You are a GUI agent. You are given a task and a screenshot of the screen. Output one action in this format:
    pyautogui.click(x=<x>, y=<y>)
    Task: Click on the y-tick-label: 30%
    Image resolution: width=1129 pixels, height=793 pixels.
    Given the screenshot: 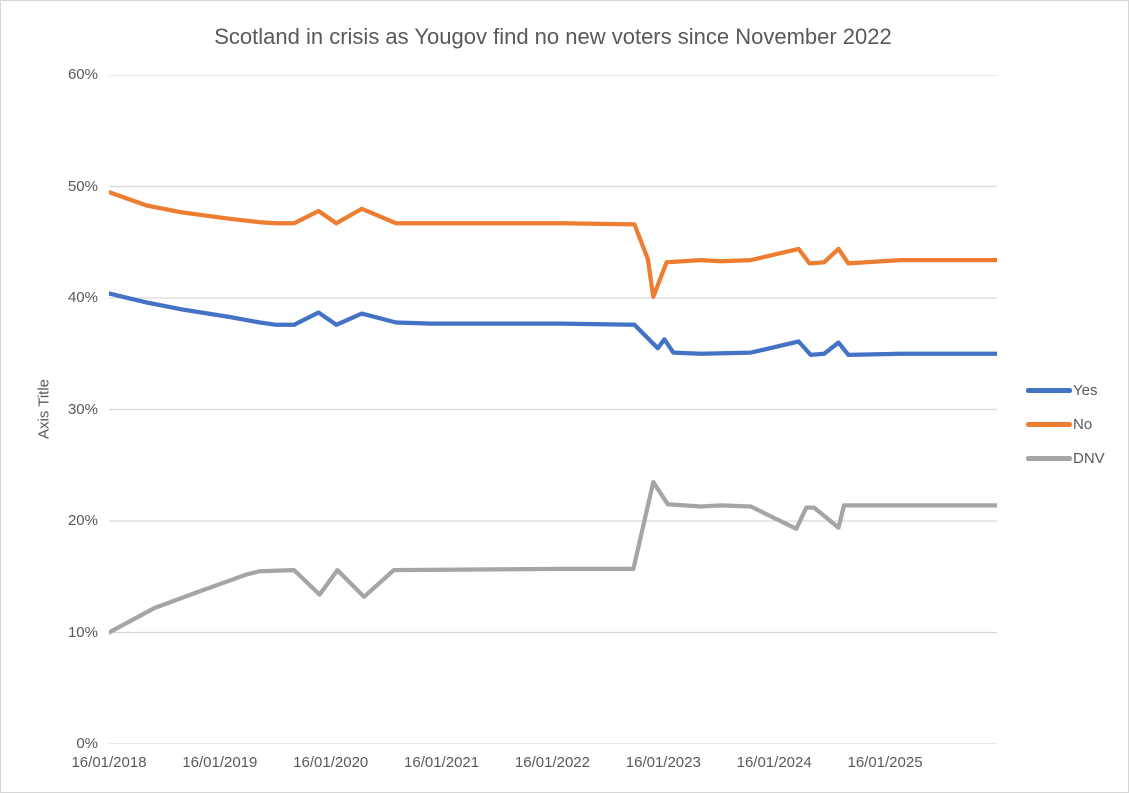 What is the action you would take?
    pyautogui.click(x=82, y=409)
    